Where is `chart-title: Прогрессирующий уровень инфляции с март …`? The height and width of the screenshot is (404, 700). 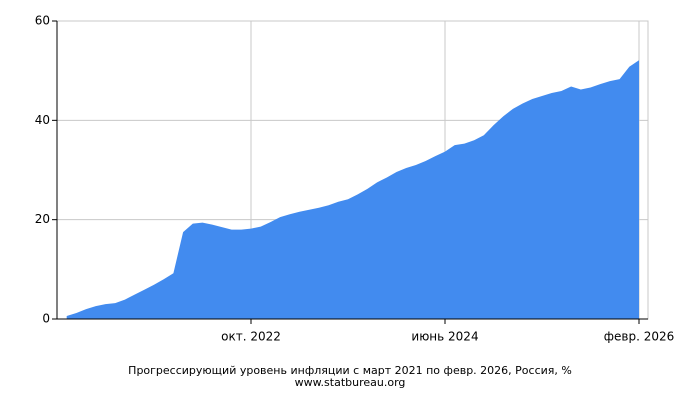 chart-title: Прогрессирующий уровень инфляции с март … is located at coordinates (350, 370).